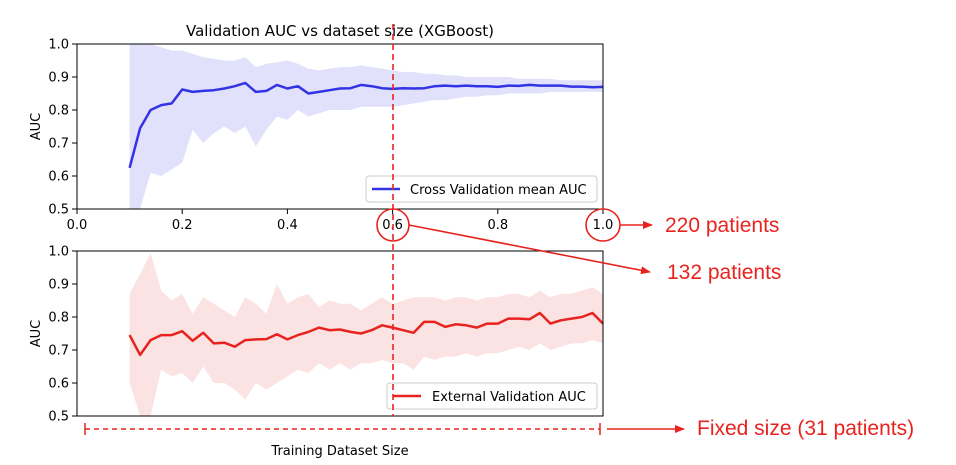  Describe the element at coordinates (498, 190) in the screenshot. I see `top-legend-label: Cross Validation mean AUC` at that location.